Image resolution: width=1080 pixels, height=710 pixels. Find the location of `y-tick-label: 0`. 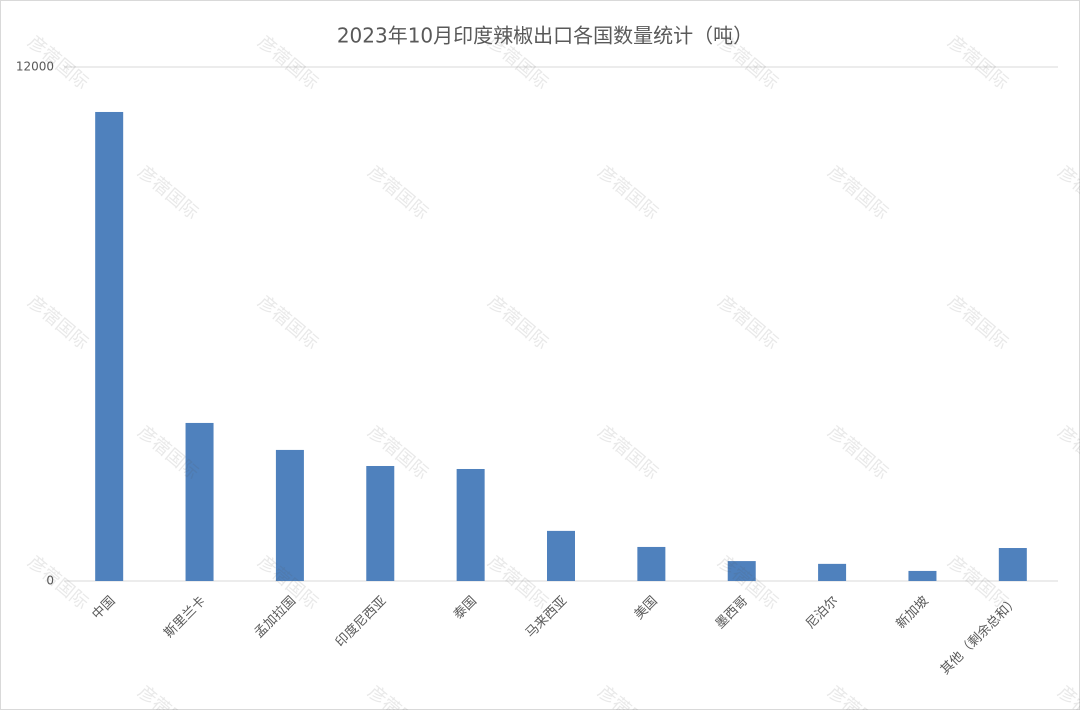

y-tick-label: 0 is located at coordinates (50, 581).